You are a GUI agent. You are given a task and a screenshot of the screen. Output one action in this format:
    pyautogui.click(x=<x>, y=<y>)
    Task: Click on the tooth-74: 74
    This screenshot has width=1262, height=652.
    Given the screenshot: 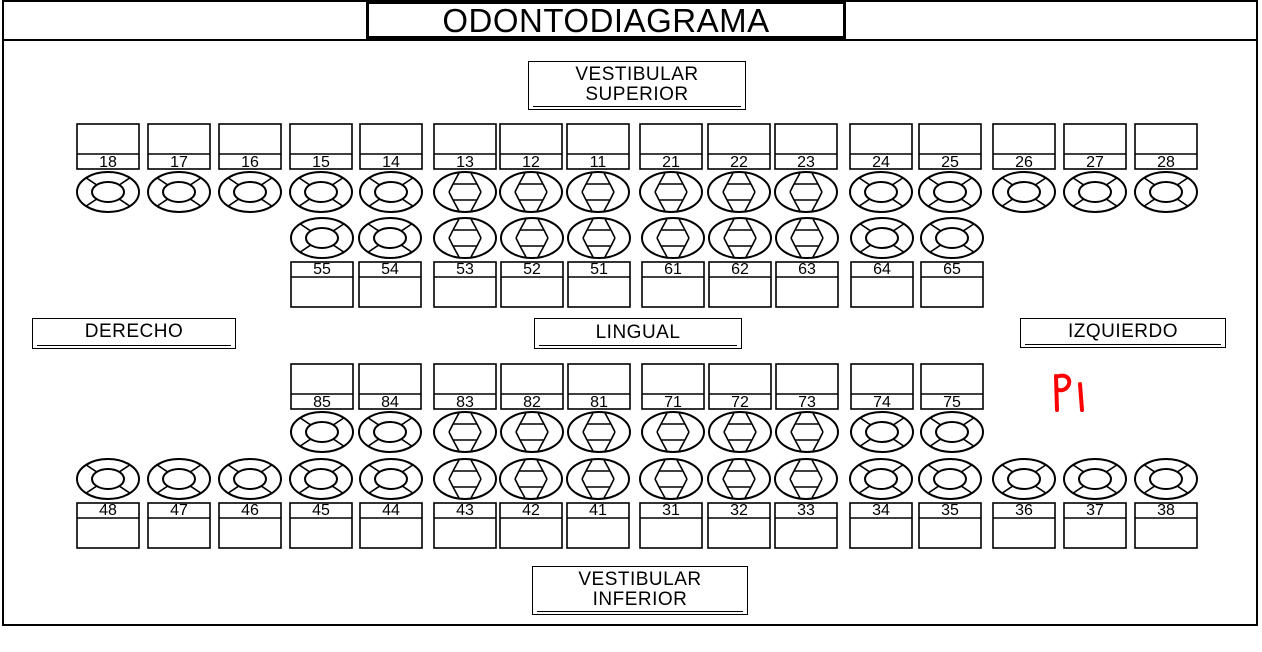 What is the action you would take?
    pyautogui.click(x=882, y=408)
    